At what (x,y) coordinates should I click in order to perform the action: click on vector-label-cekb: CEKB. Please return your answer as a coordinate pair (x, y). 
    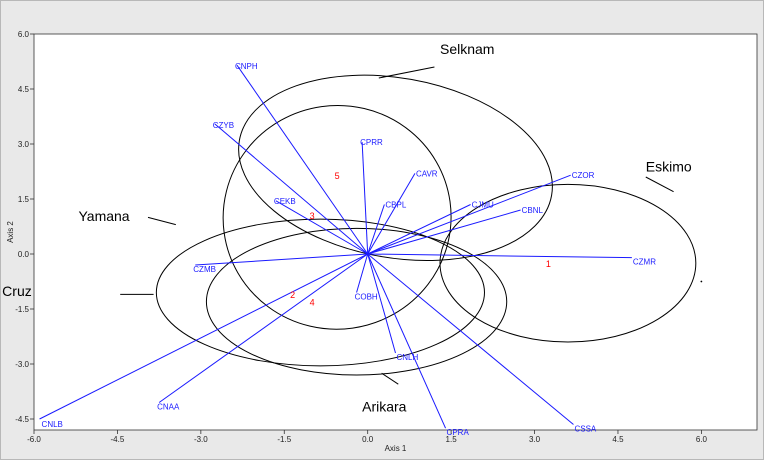
    Looking at the image, I should click on (285, 201).